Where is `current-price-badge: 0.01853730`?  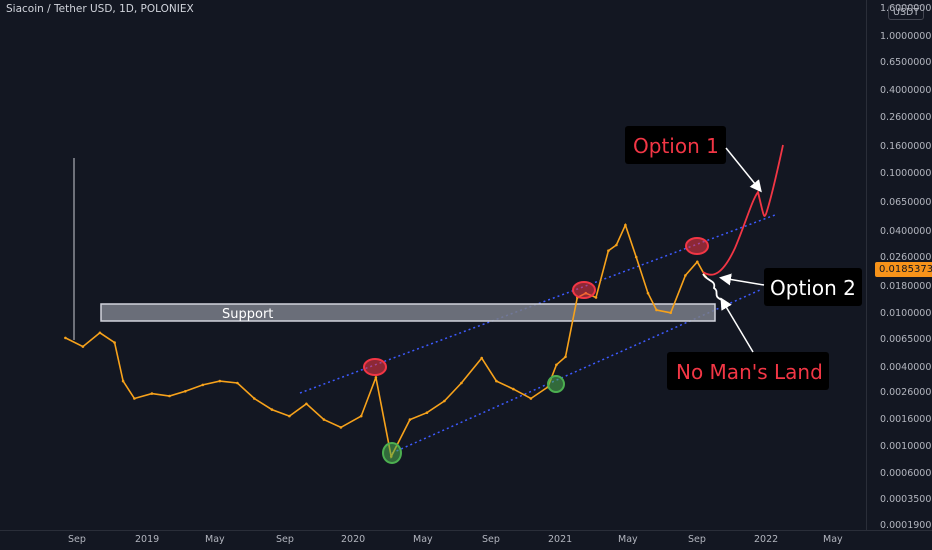 current-price-badge: 0.01853730 is located at coordinates (903, 269).